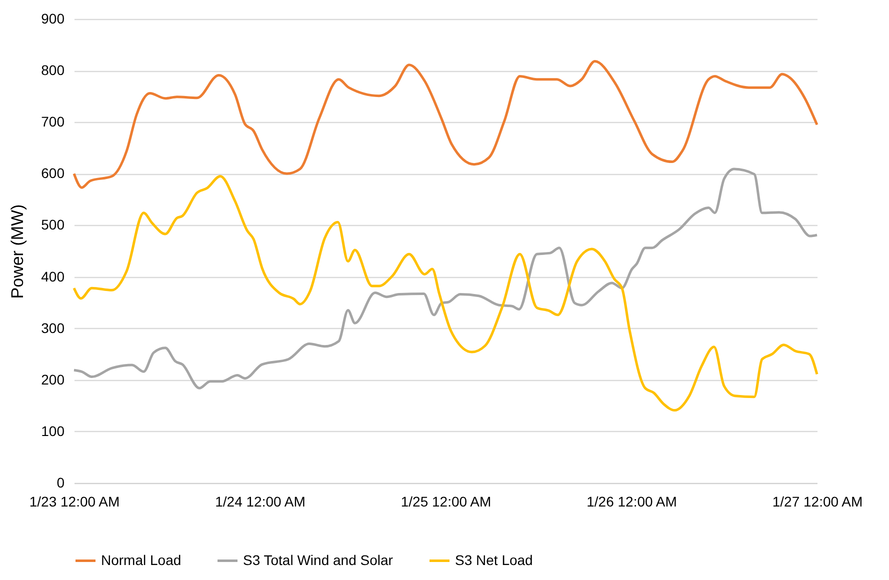  What do you see at coordinates (60, 482) in the screenshot?
I see `y-tick-label: 0` at bounding box center [60, 482].